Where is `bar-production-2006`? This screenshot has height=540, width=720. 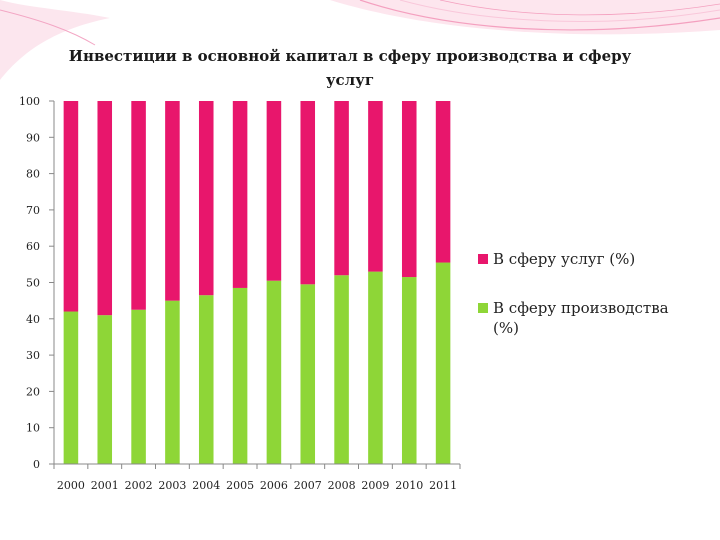
bar-production-2006 is located at coordinates (274, 372).